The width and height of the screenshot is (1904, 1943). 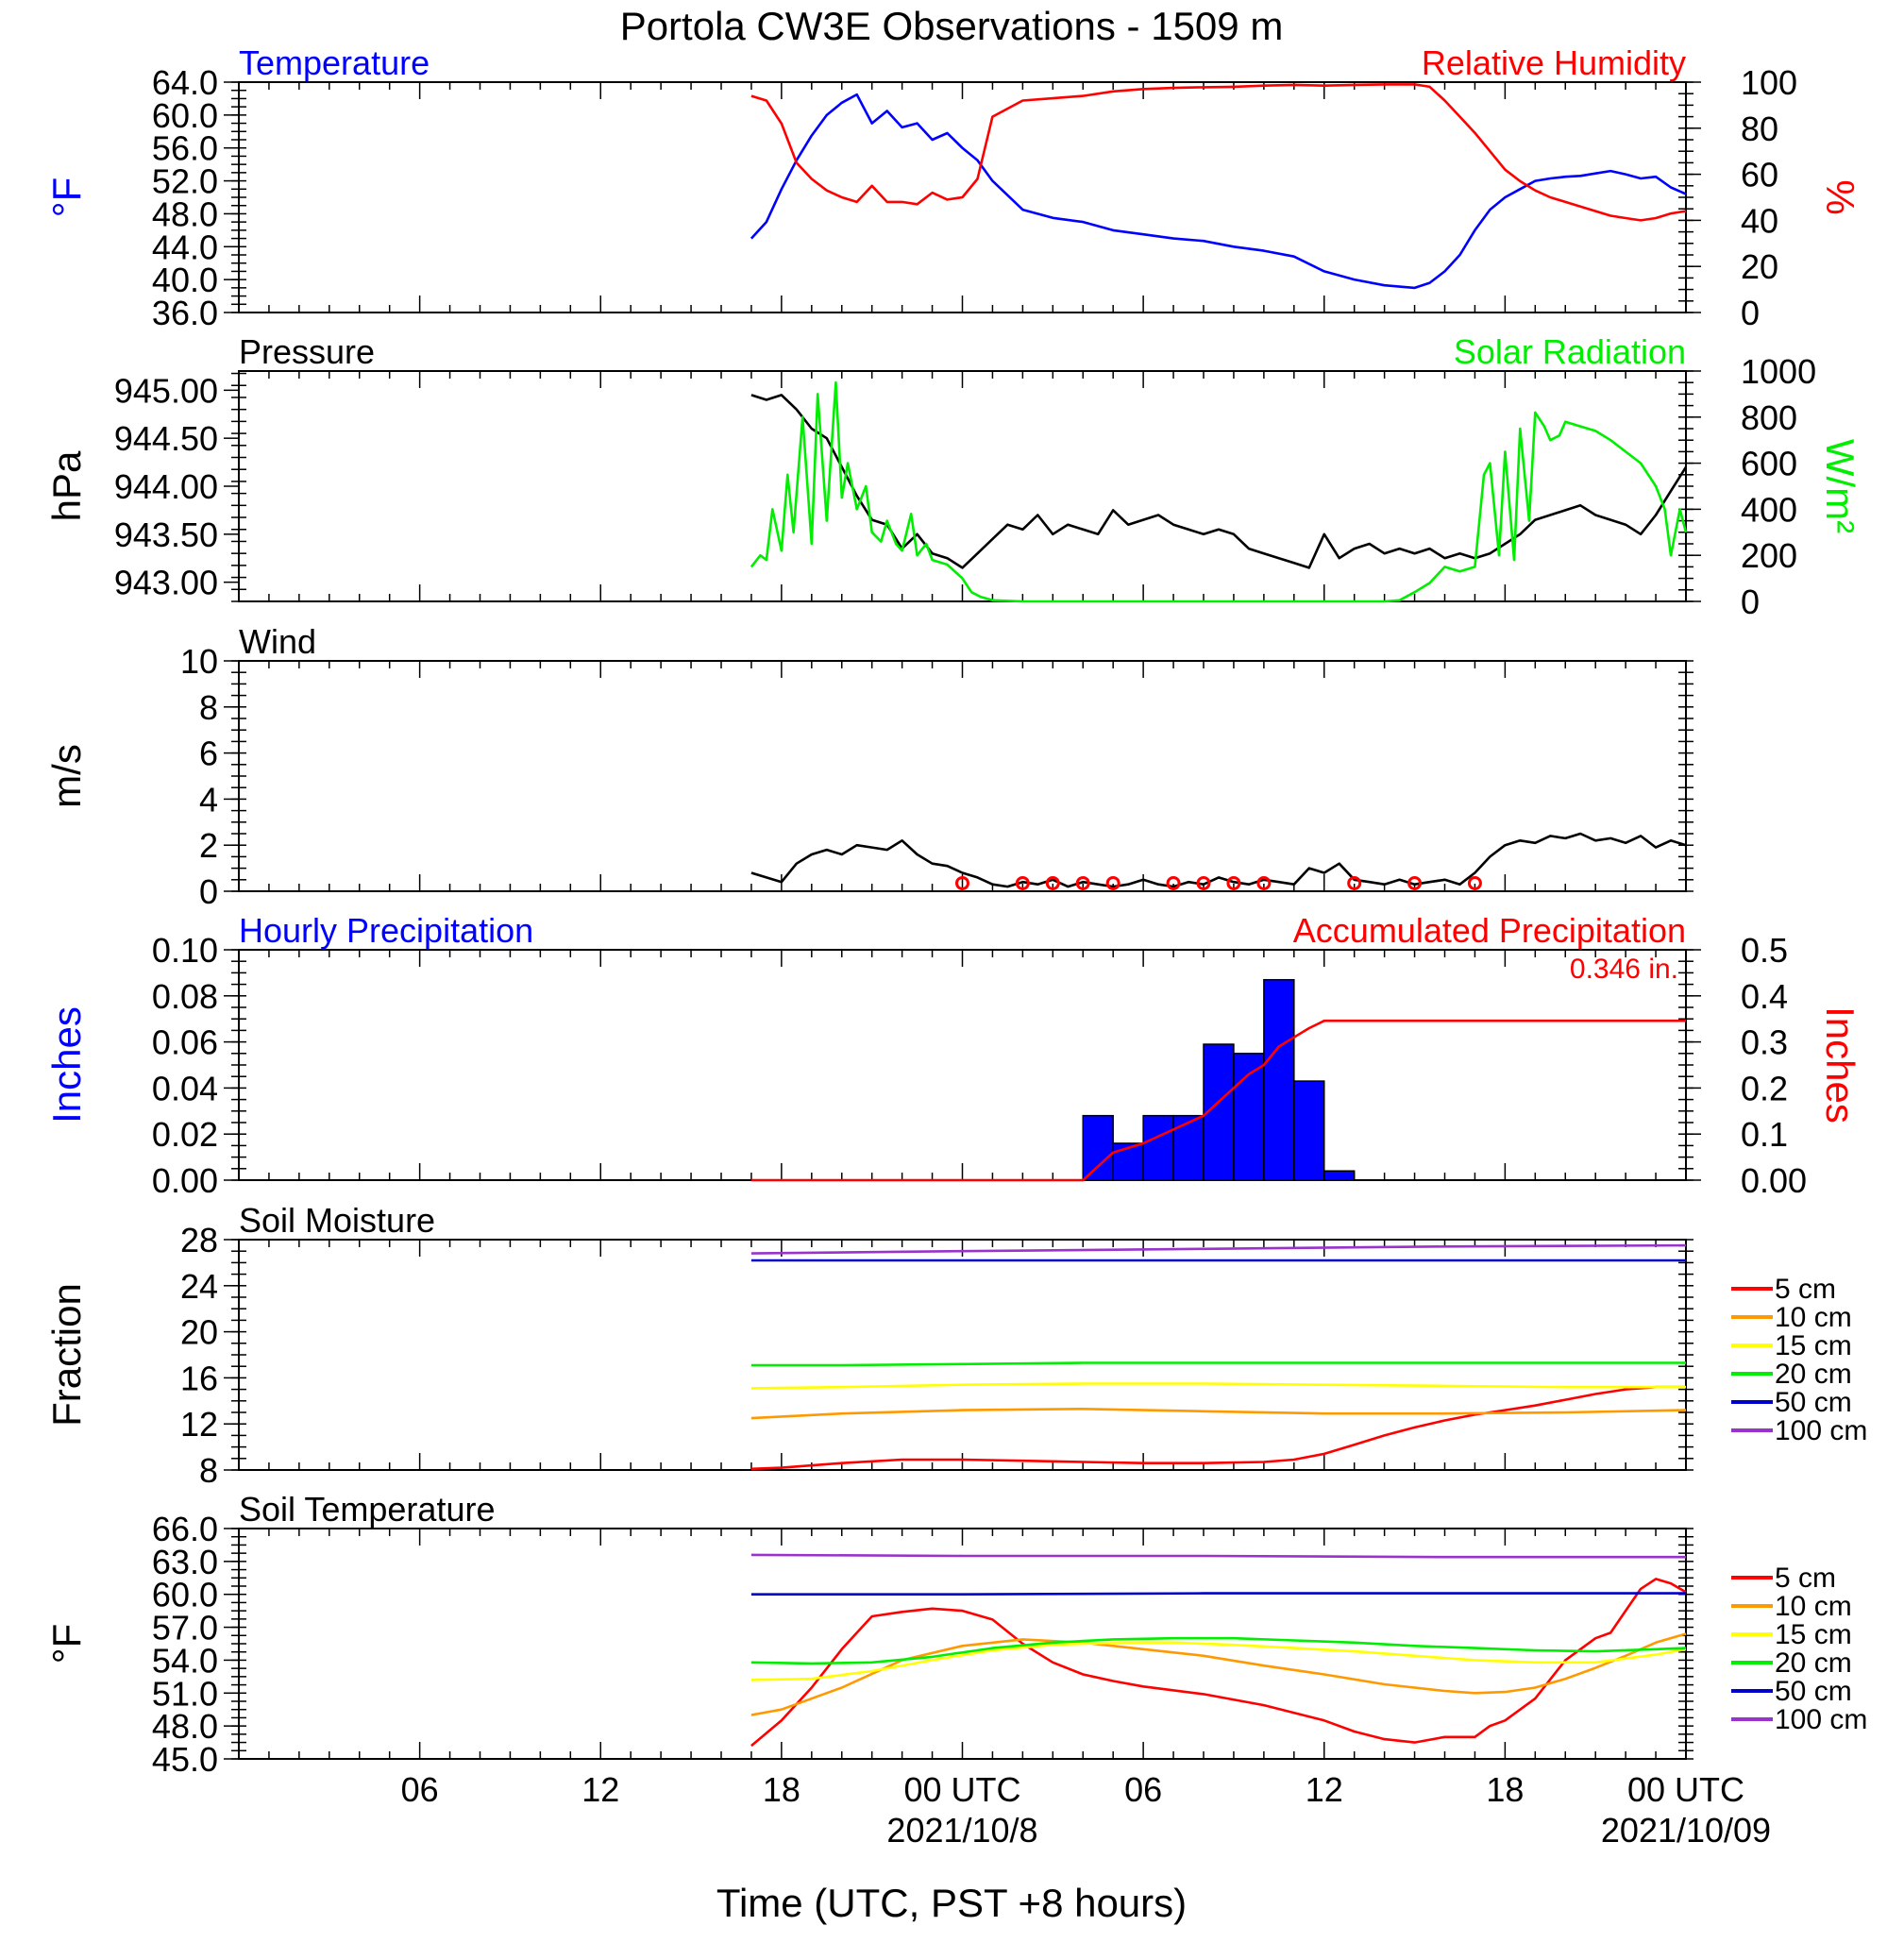 I want to click on y-tick-label: 51.0, so click(x=185, y=1693).